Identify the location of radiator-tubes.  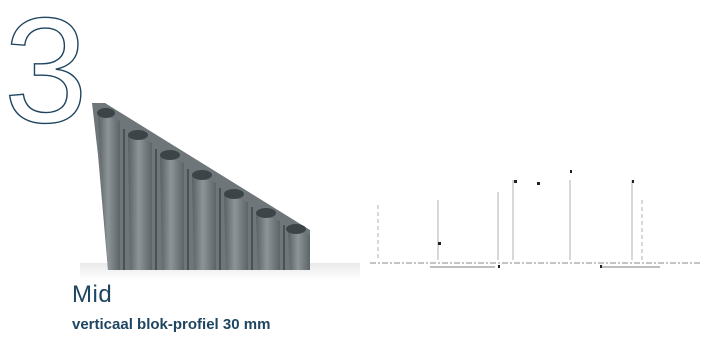
(204, 191).